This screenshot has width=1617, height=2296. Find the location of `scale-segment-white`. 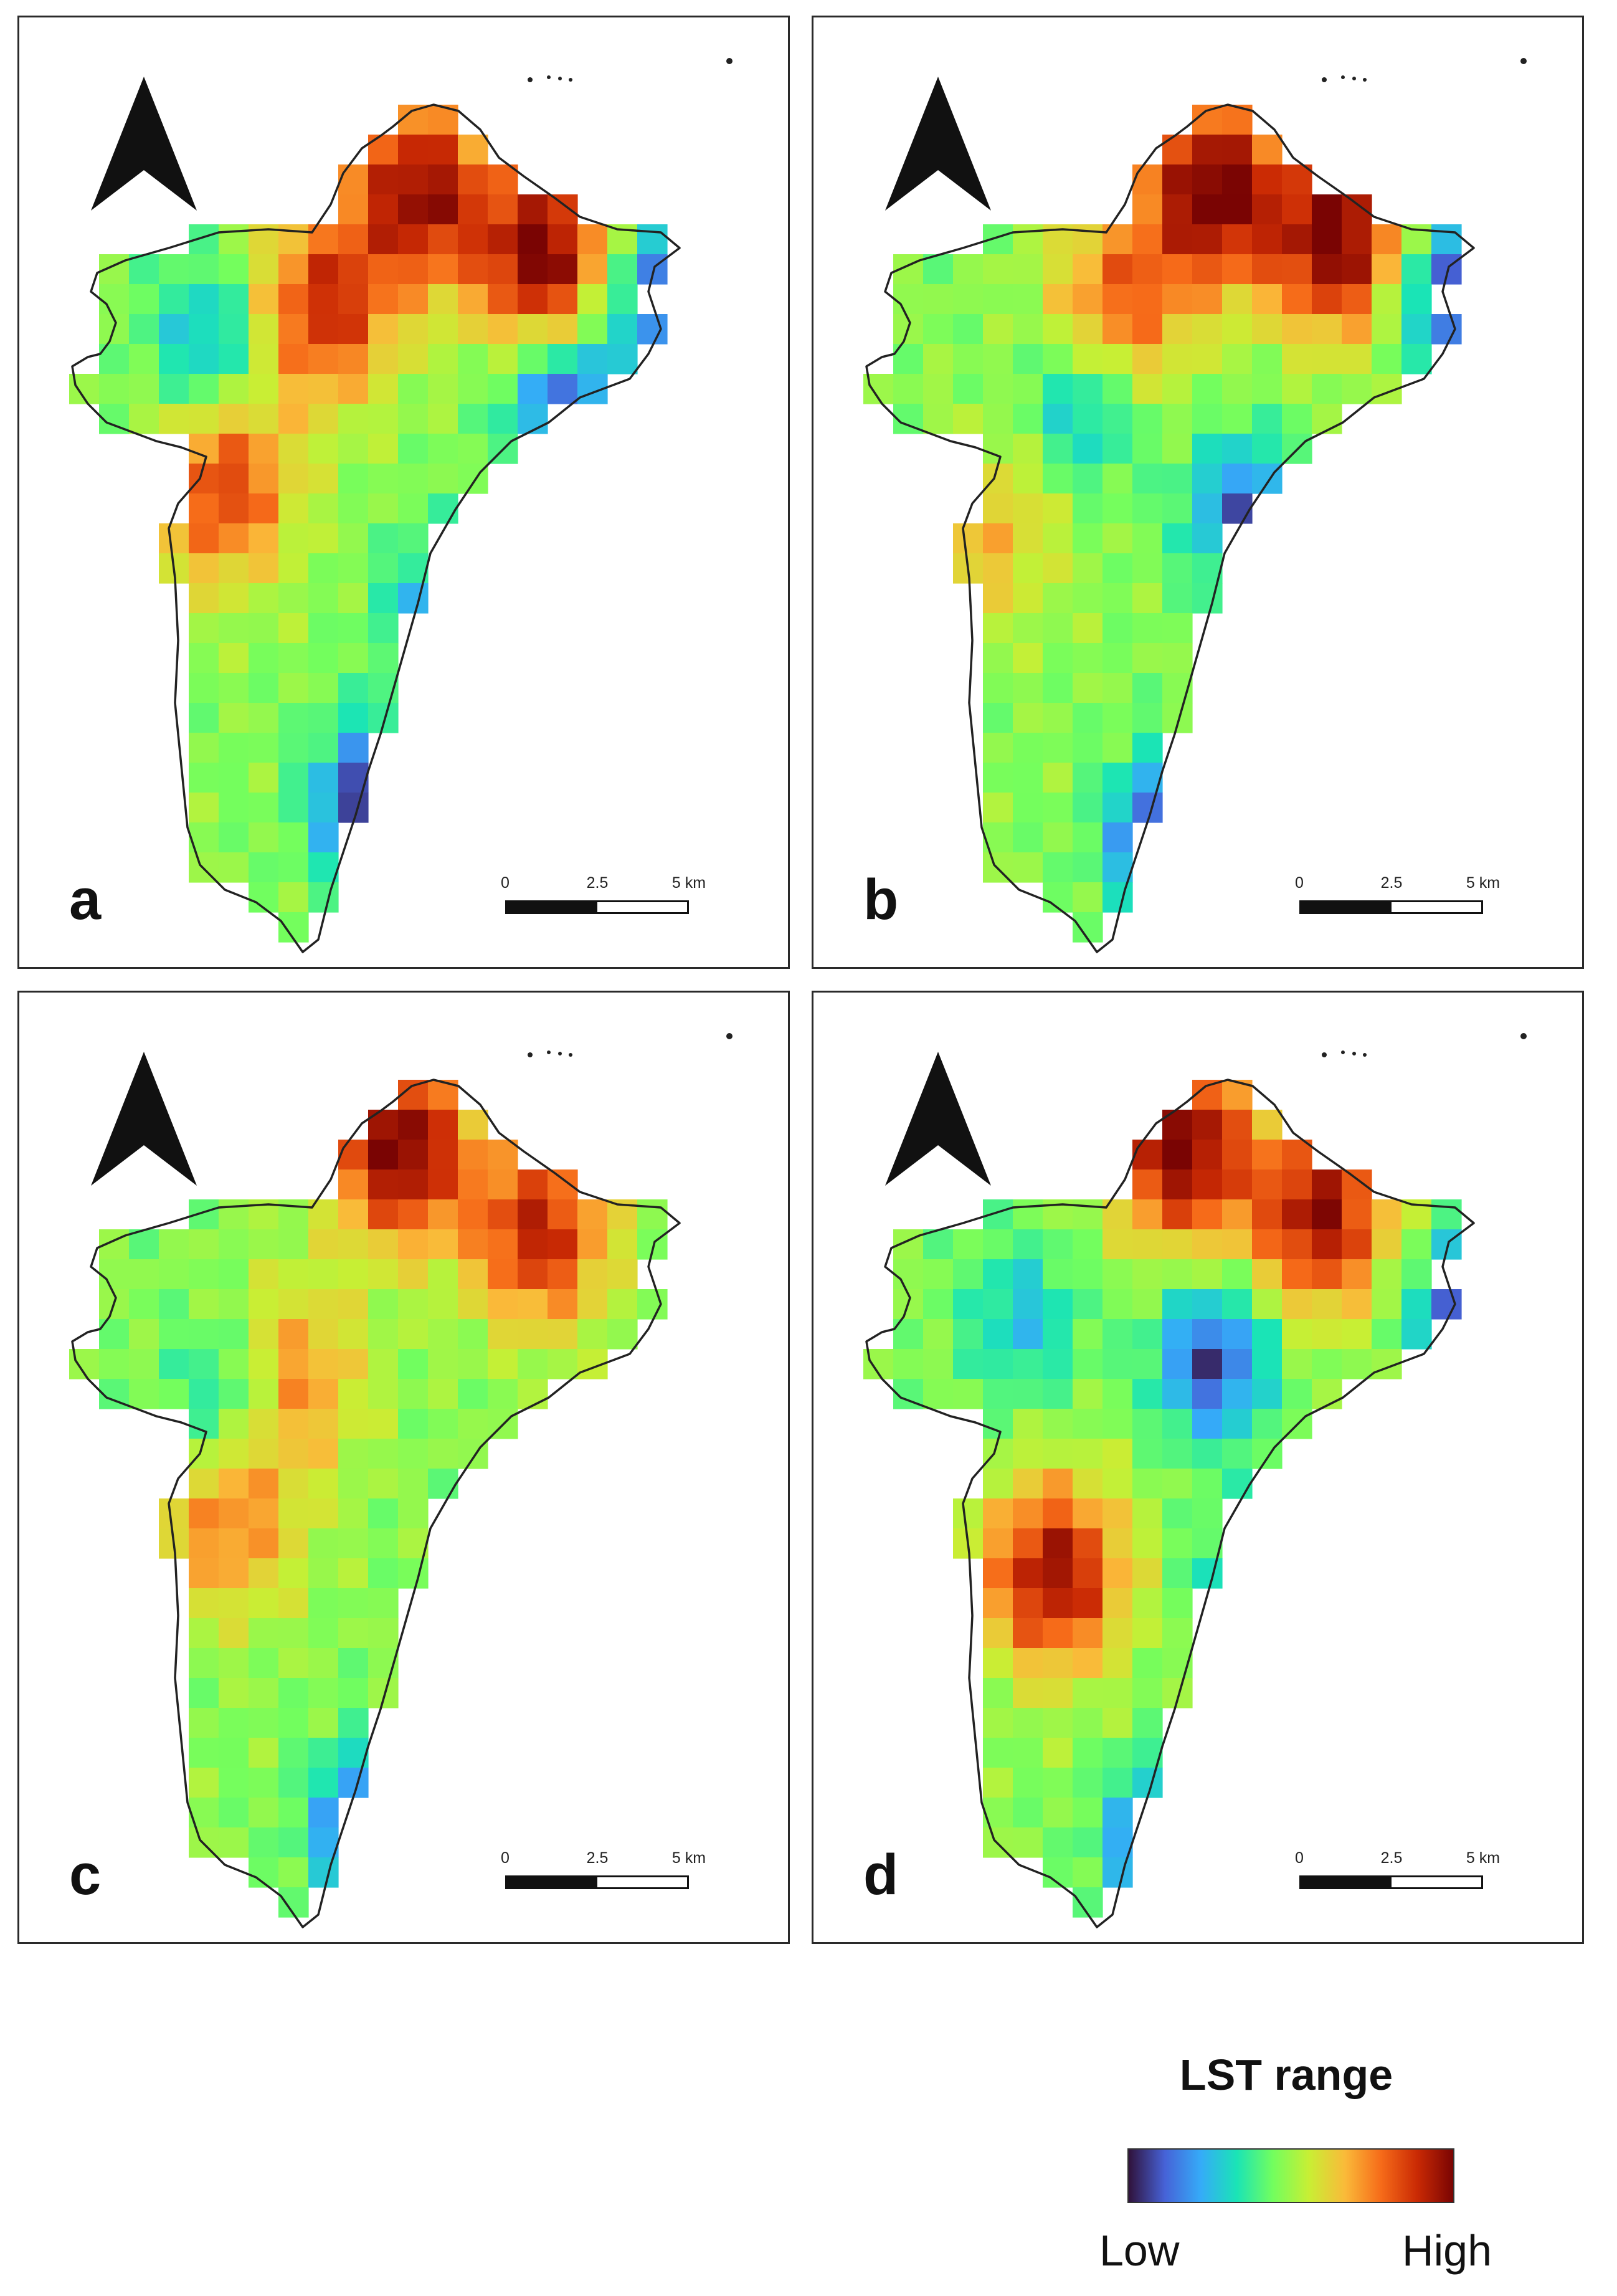

scale-segment-white is located at coordinates (642, 1882).